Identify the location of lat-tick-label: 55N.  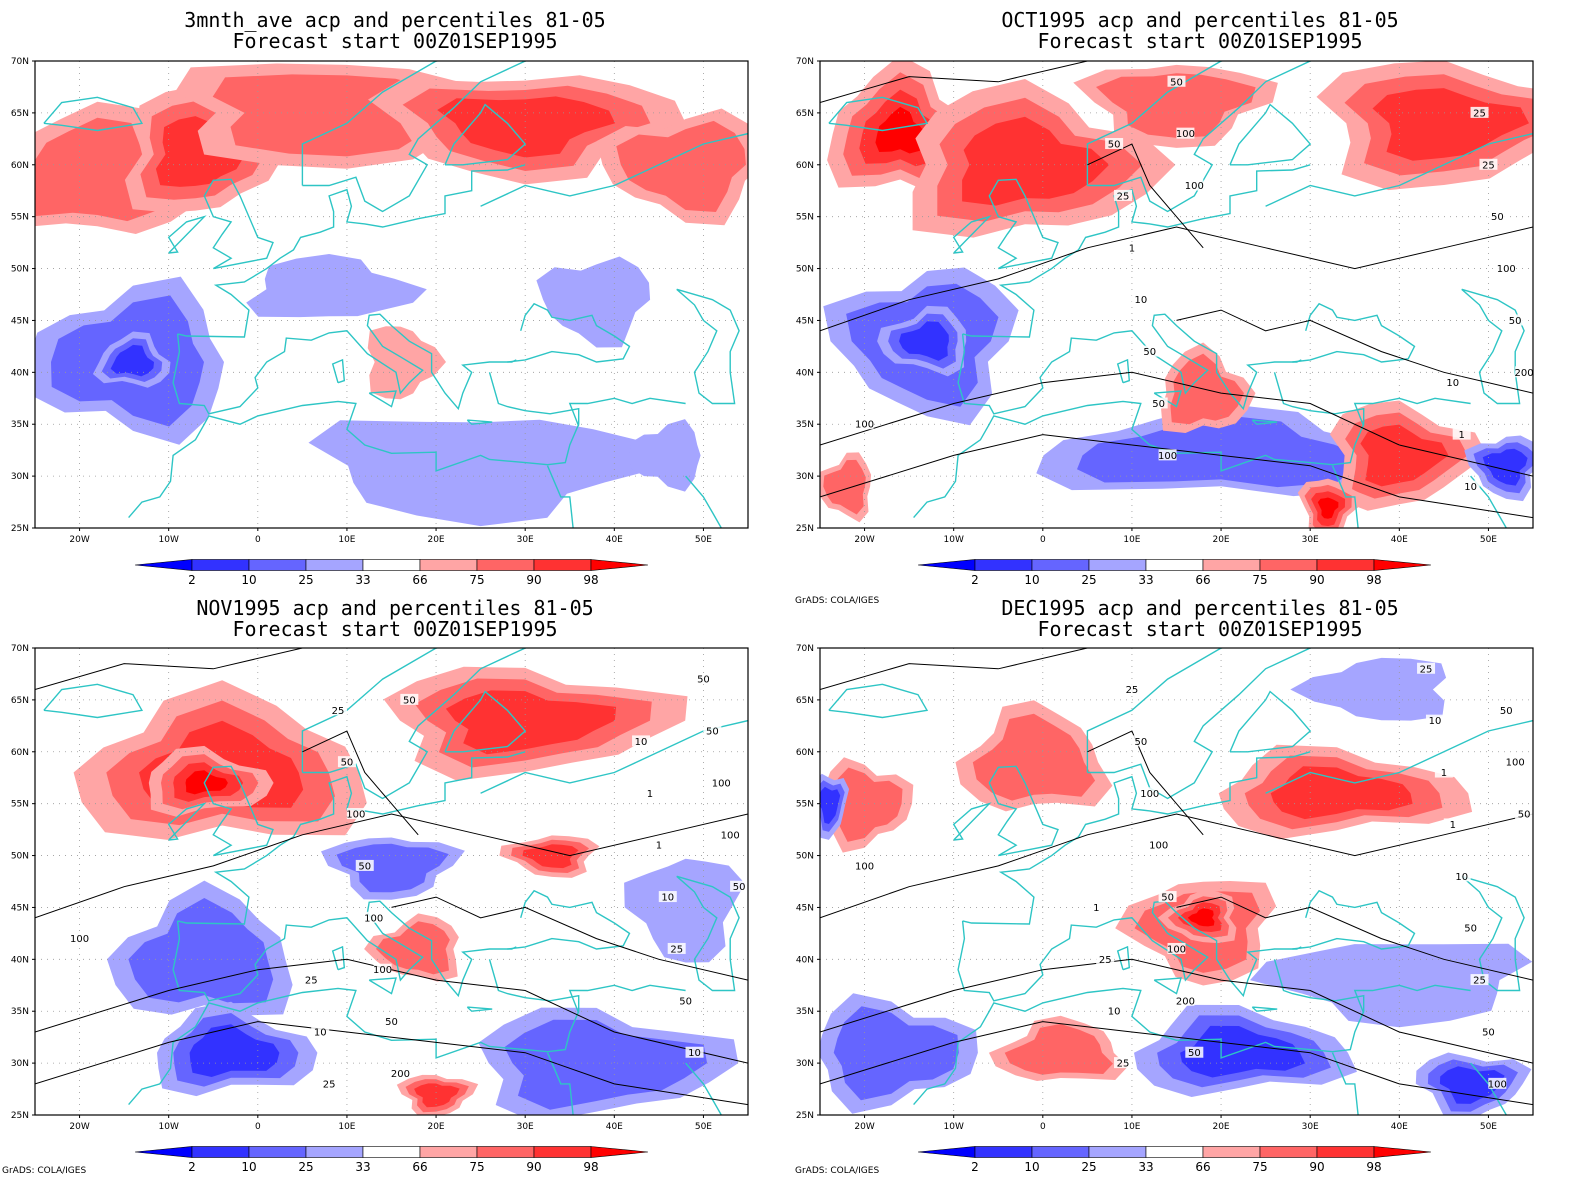
(20, 805).